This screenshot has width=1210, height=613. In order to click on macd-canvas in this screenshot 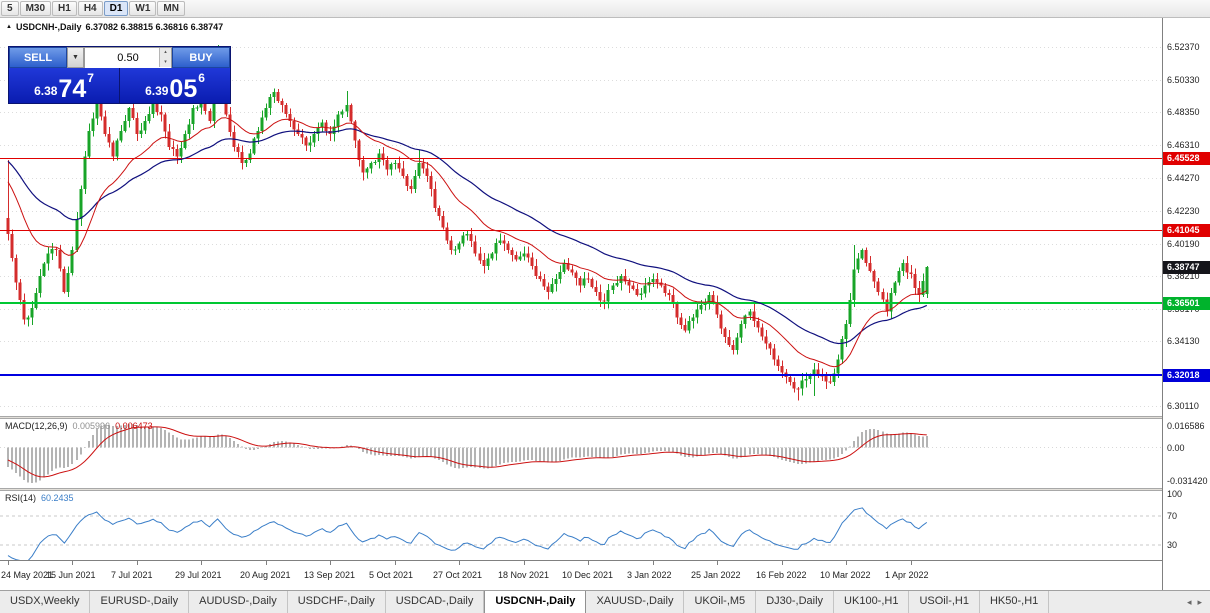, I will do `click(581, 453)`.